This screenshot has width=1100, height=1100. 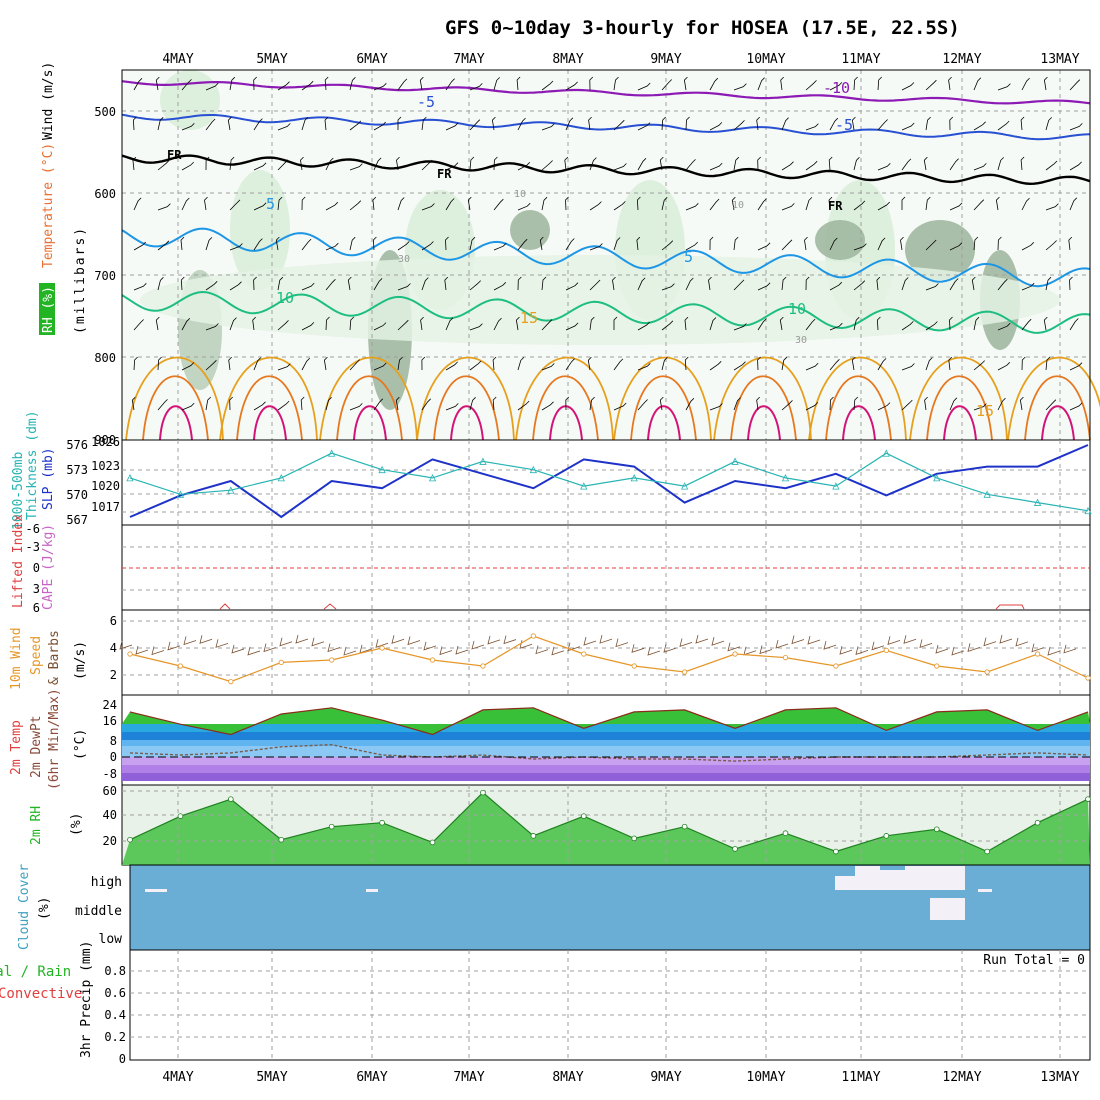 What do you see at coordinates (113, 648) in the screenshot?
I see `w-tick-4: 4` at bounding box center [113, 648].